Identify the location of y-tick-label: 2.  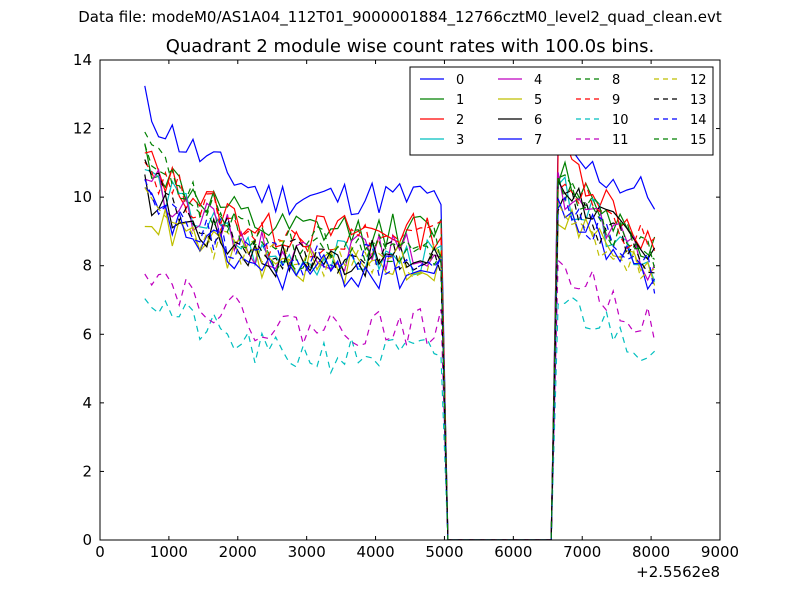
(87, 471).